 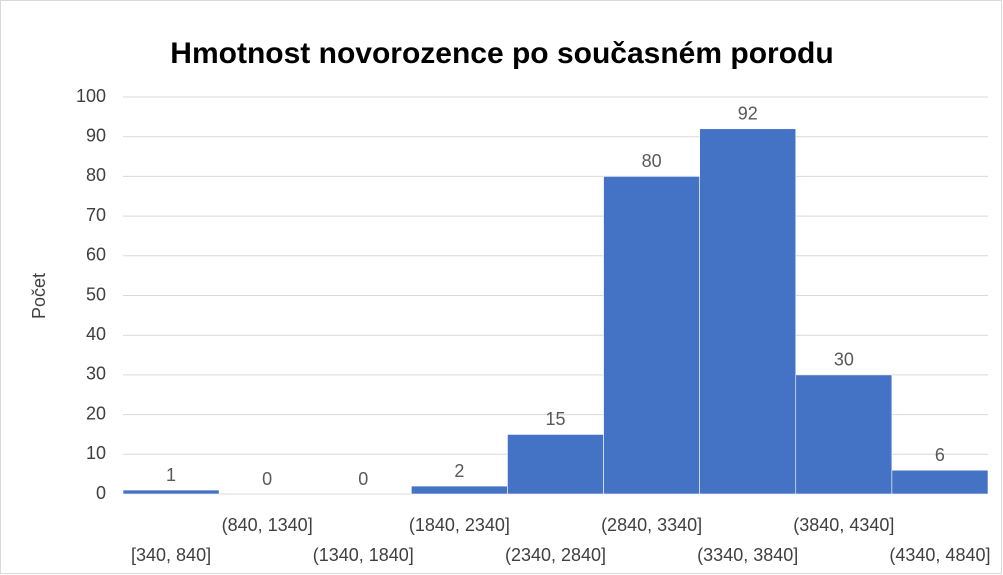 What do you see at coordinates (843, 525) in the screenshot?
I see `x-tick-label: (3840, 4340]` at bounding box center [843, 525].